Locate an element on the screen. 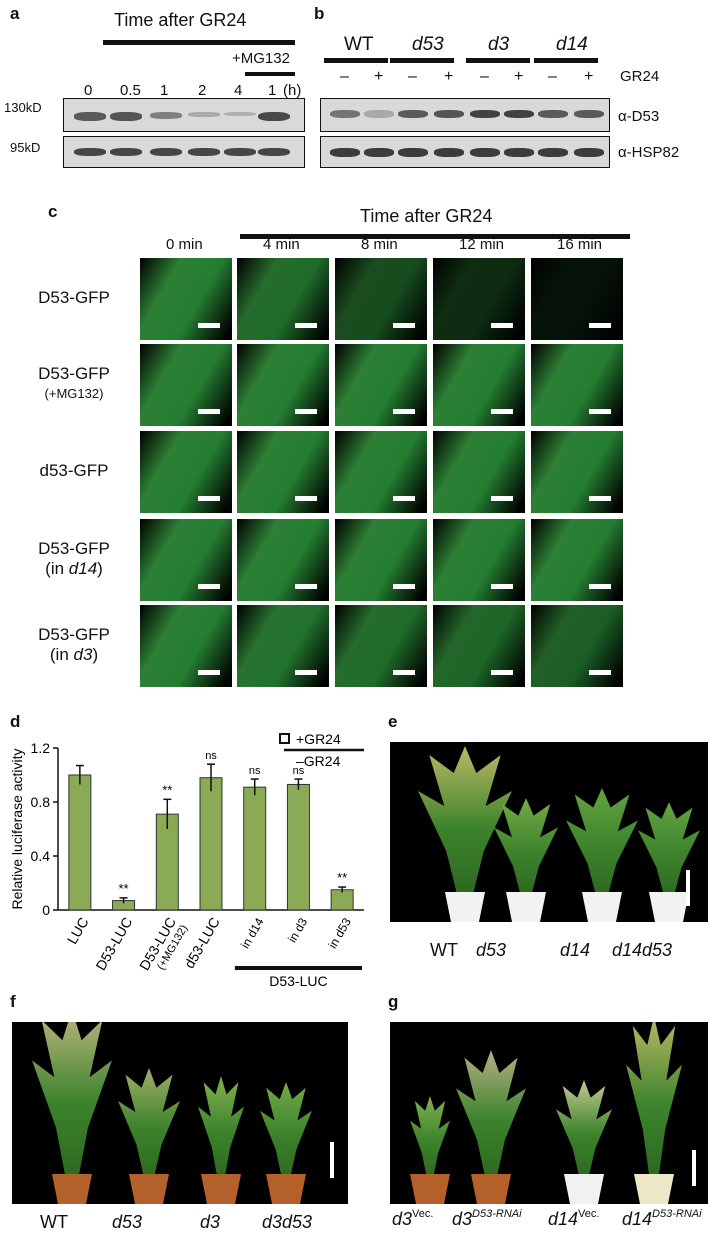 This screenshot has height=1235, width=717. time-label: 0 is located at coordinates (88, 90).